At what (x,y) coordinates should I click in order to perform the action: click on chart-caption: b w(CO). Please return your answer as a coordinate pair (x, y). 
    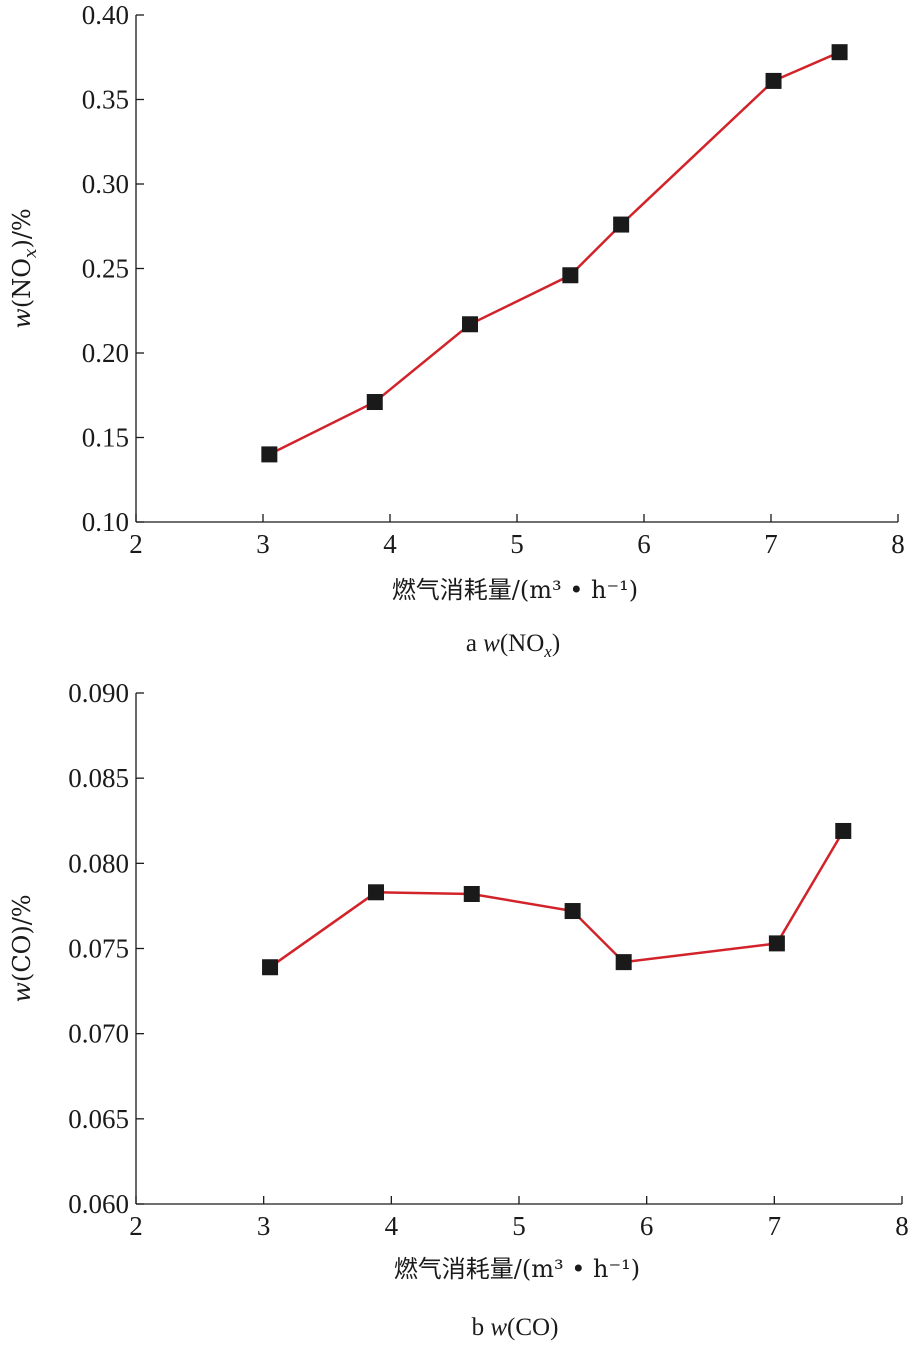
    Looking at the image, I should click on (515, 1327).